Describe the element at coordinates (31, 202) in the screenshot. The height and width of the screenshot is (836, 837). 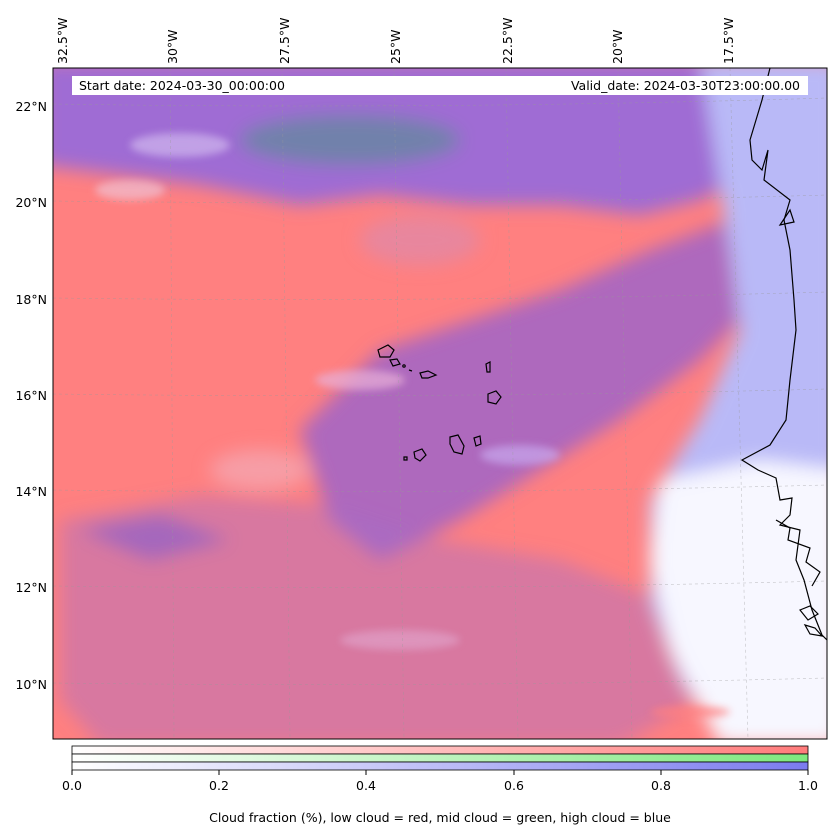
I see `lat-label-20n: 20°N` at that location.